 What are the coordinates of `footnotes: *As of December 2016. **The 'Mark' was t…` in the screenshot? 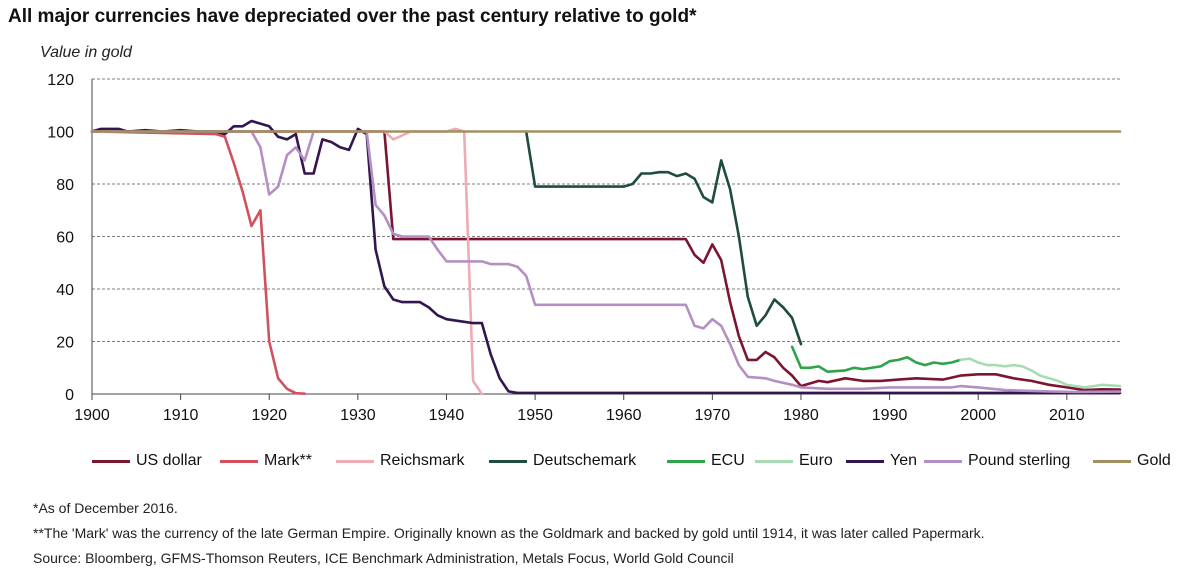 It's located at (509, 533).